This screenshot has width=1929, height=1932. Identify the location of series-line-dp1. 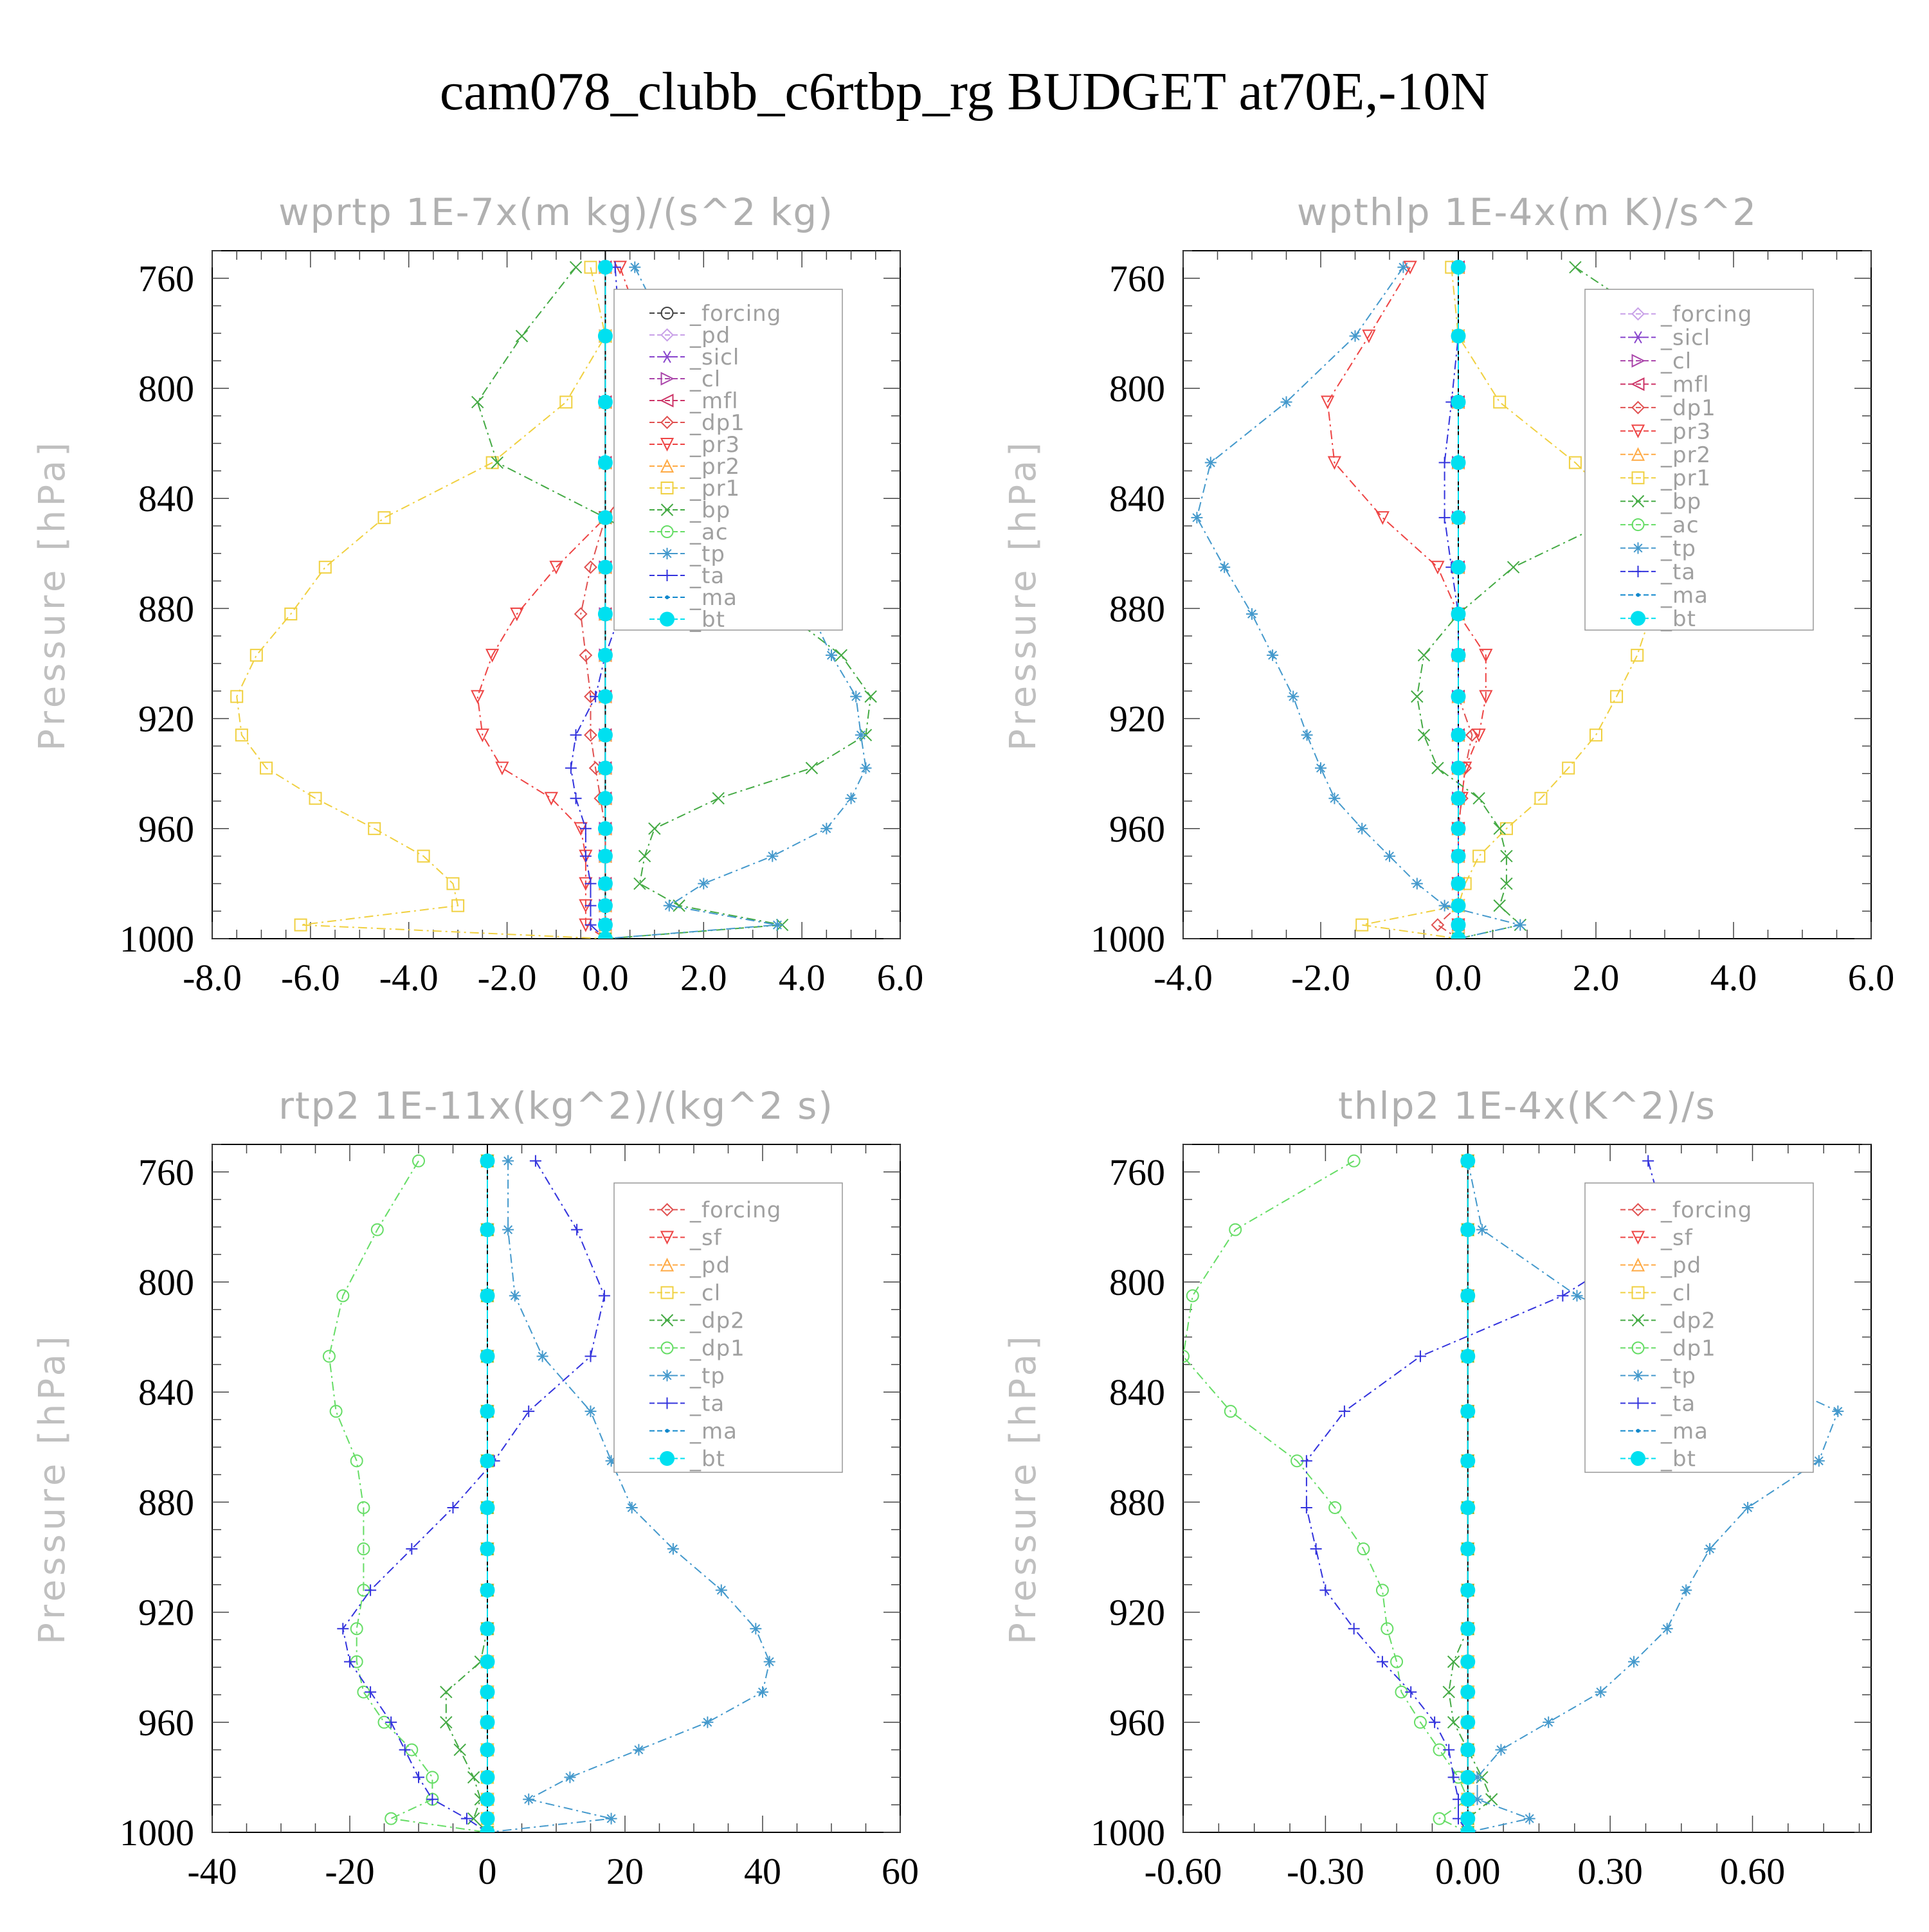
(593, 603).